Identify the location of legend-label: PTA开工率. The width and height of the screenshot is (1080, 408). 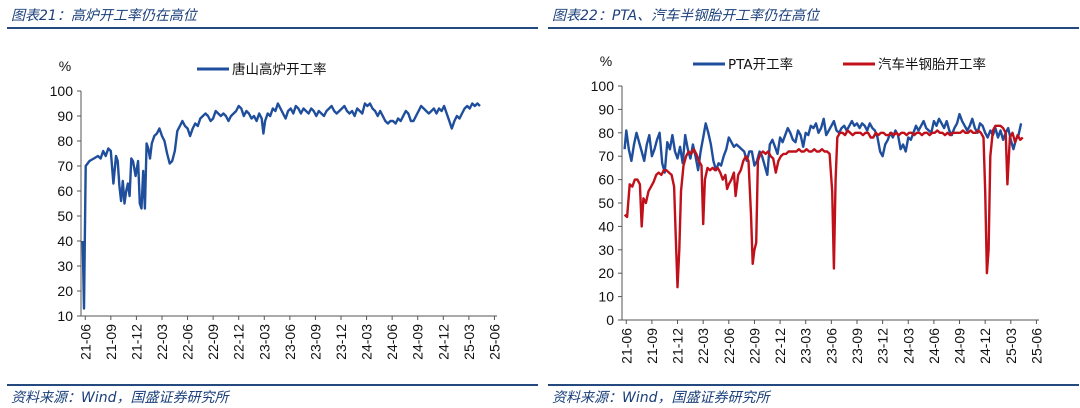
(760, 64).